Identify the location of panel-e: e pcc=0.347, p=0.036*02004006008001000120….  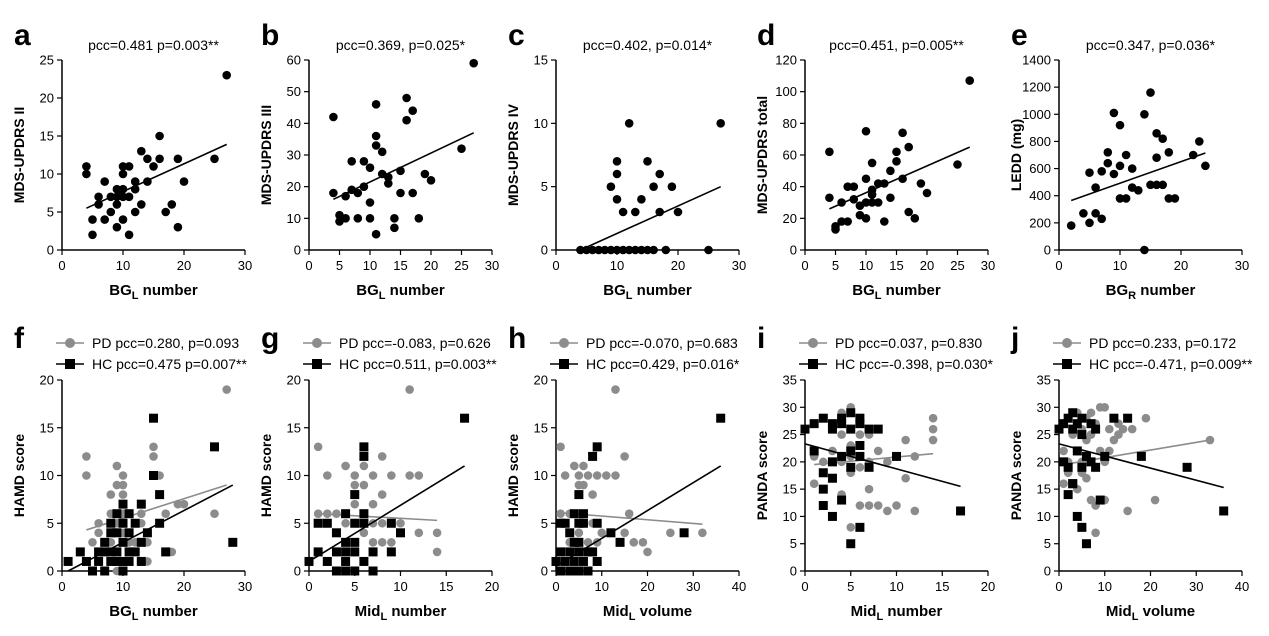
(1128, 160).